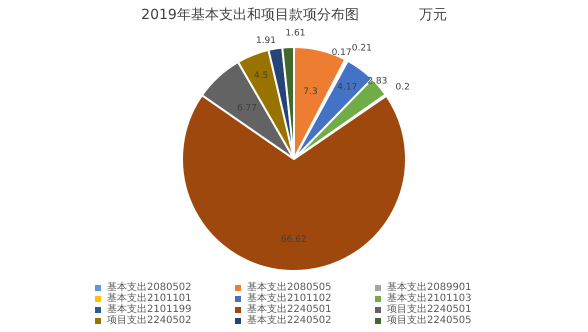 The image size is (588, 332). Describe the element at coordinates (289, 287) in the screenshot. I see `legend-label: 基本支出2080505` at that location.